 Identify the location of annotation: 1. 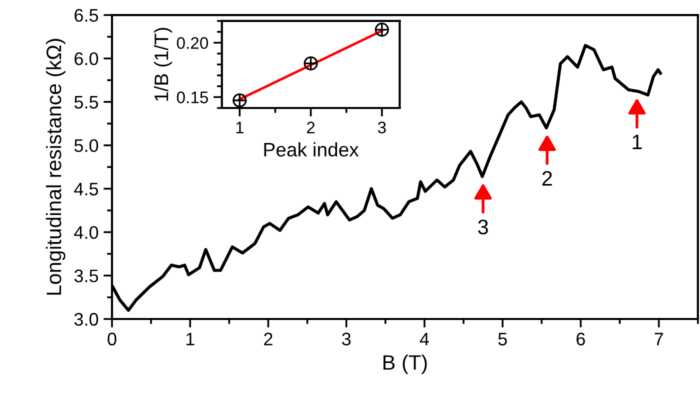
(637, 142).